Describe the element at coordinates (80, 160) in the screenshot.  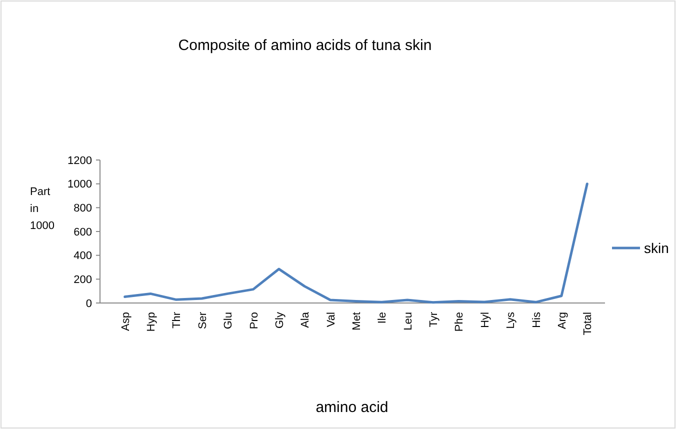
I see `y-tick-label: 1200` at that location.